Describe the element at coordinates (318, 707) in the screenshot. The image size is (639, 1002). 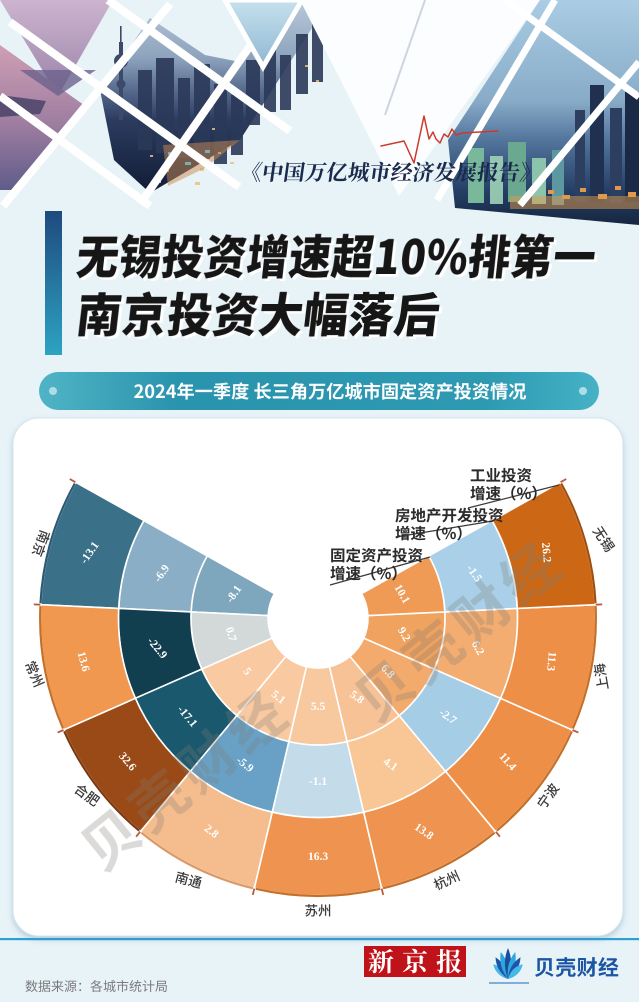
I see `svg-text: 5.5` at that location.